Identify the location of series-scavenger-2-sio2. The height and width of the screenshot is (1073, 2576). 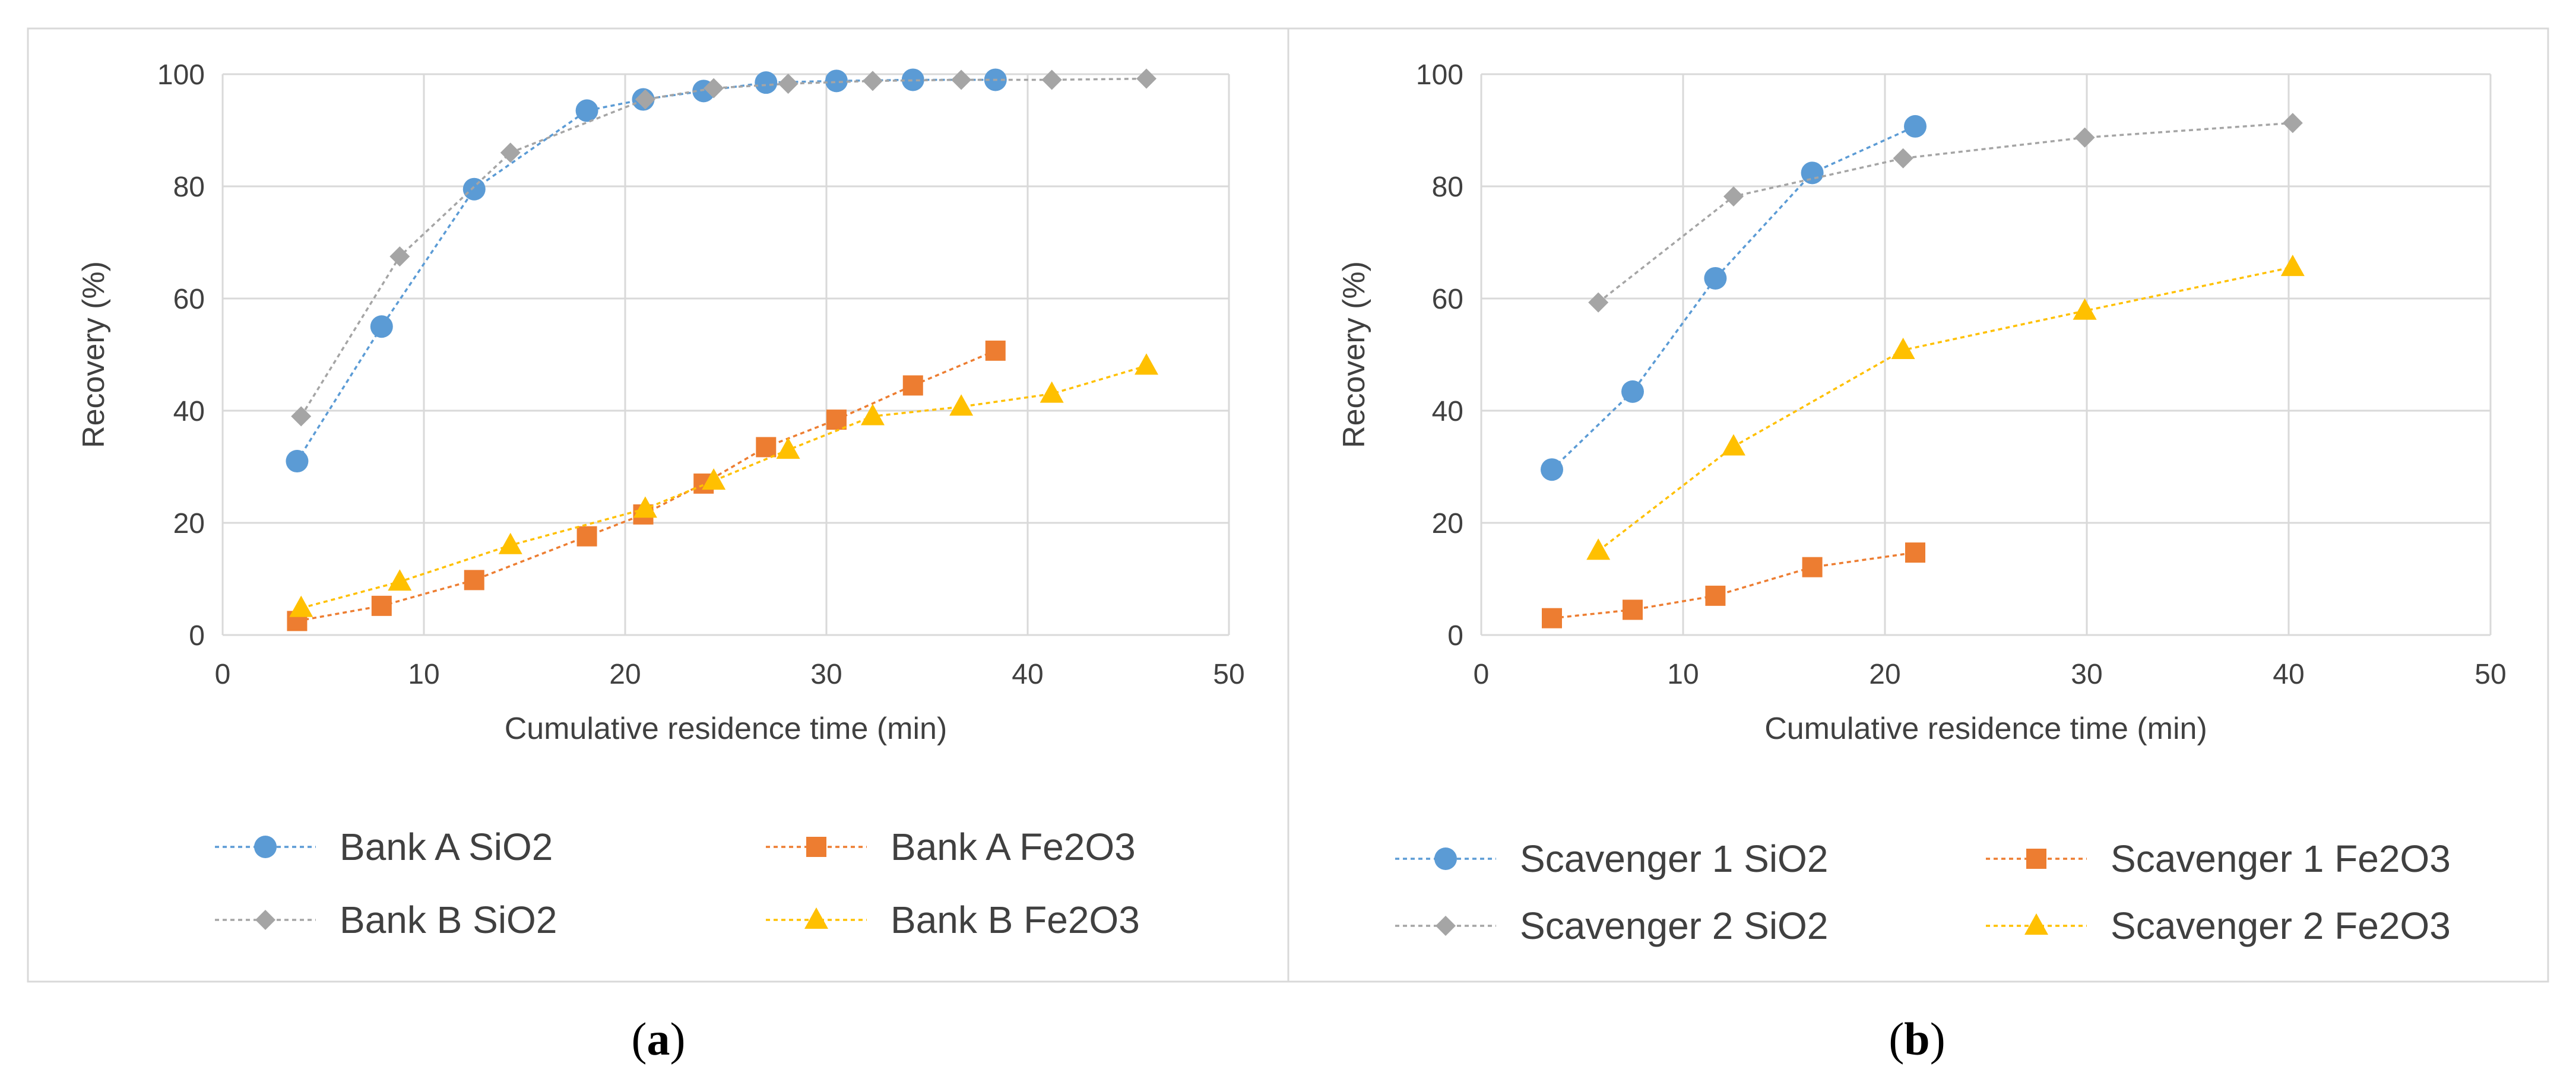
(1945, 213).